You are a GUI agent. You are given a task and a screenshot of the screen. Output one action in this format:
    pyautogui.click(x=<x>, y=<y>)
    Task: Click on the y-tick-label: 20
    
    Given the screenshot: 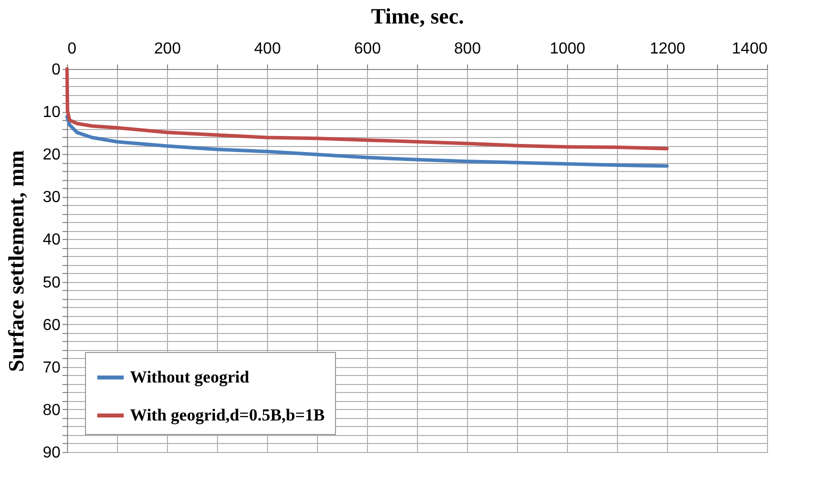 What is the action you would take?
    pyautogui.click(x=51, y=155)
    